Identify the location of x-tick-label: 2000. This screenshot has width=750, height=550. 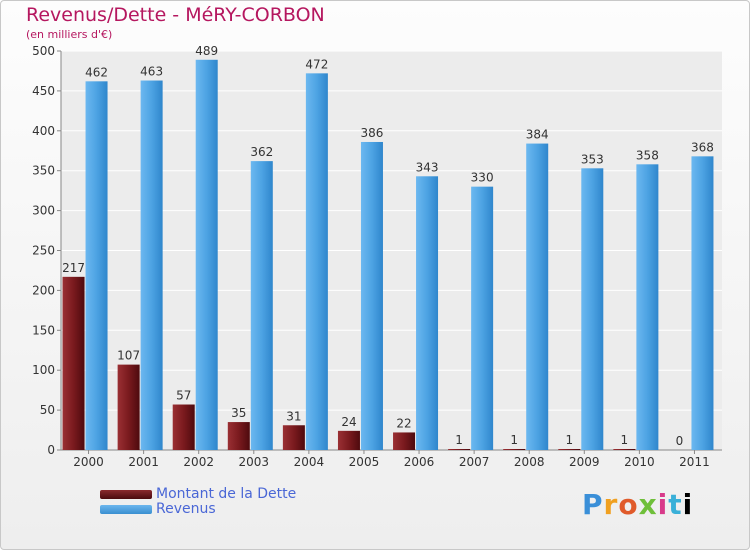
(88, 462).